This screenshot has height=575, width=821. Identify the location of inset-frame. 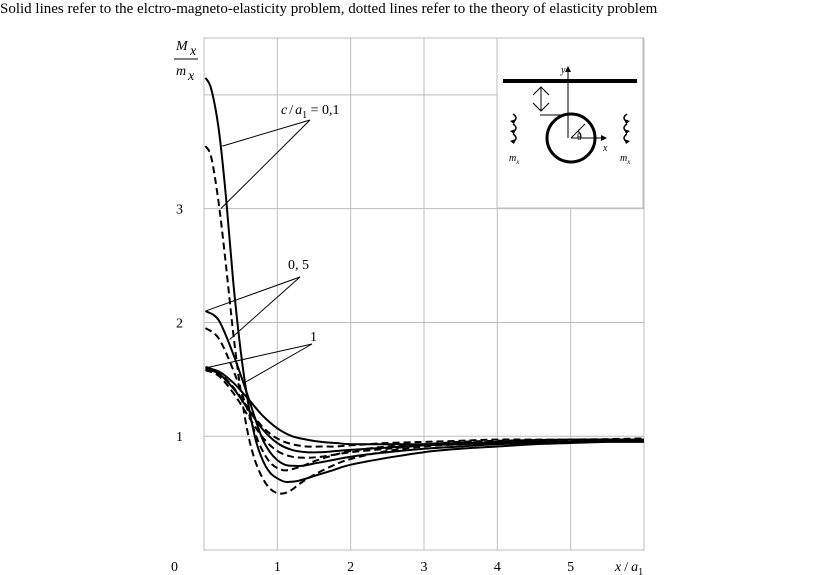
(570, 123).